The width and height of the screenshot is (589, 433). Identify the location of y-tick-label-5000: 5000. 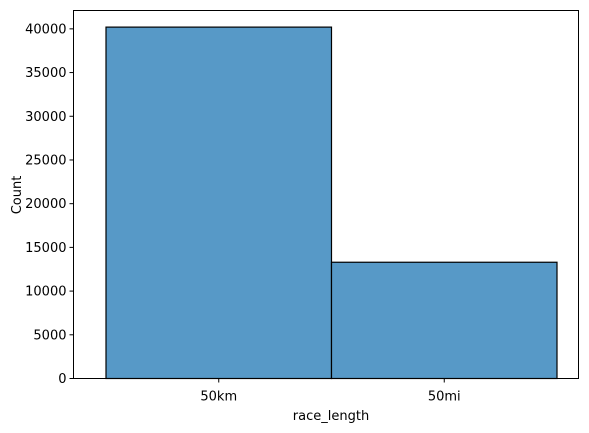
(49, 335).